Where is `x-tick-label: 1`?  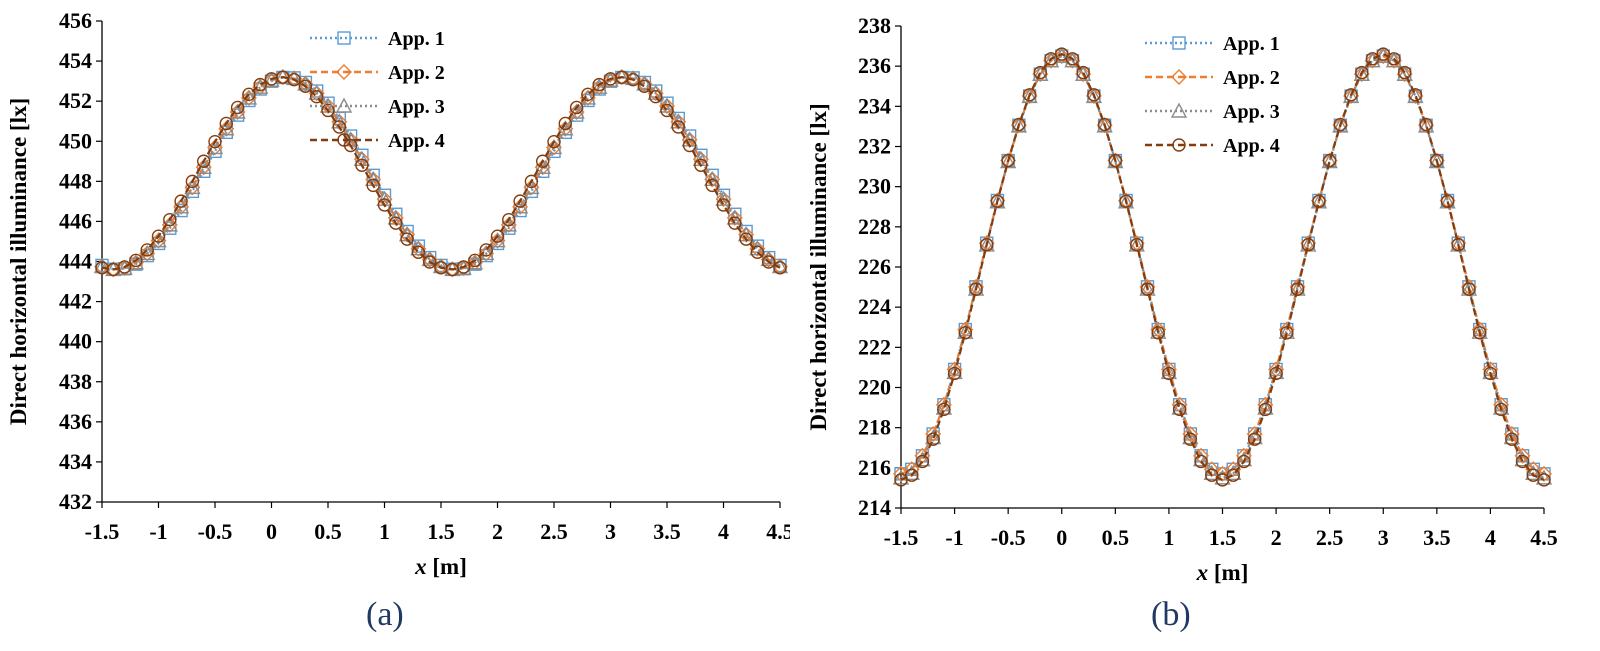
x-tick-label: 1 is located at coordinates (384, 531).